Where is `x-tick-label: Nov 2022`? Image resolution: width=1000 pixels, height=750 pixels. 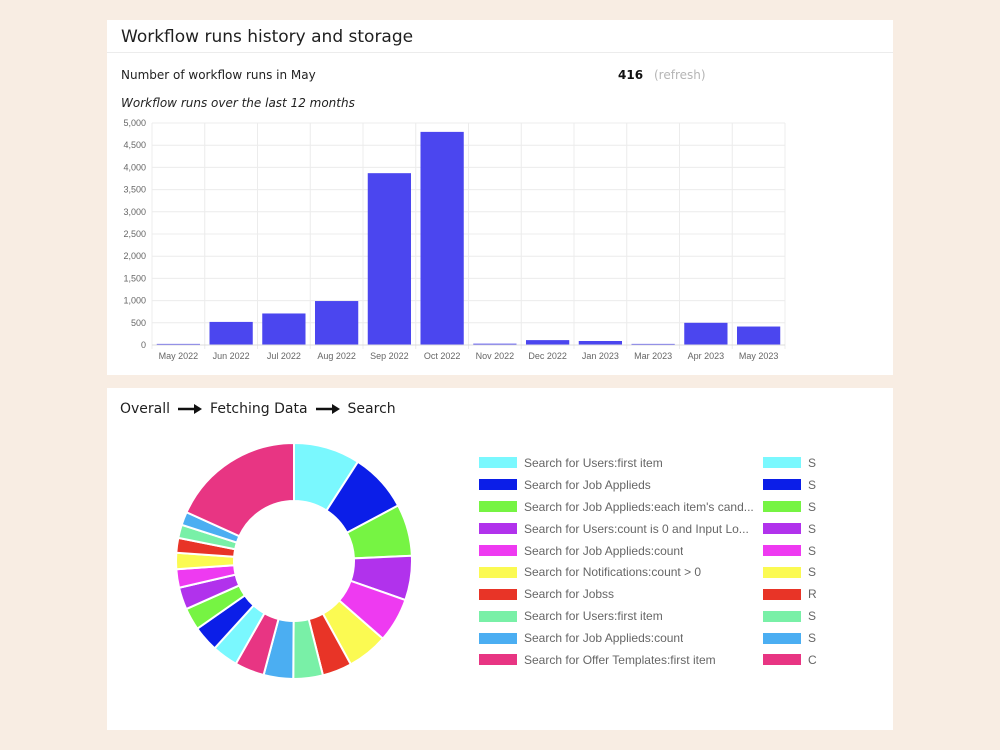 x-tick-label: Nov 2022 is located at coordinates (495, 356).